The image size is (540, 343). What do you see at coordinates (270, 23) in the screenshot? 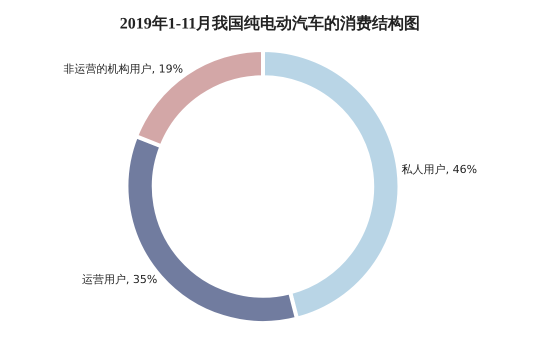
I see `chart-title: 2019年1-11月我国纯电动汽车的消费结构图` at bounding box center [270, 23].